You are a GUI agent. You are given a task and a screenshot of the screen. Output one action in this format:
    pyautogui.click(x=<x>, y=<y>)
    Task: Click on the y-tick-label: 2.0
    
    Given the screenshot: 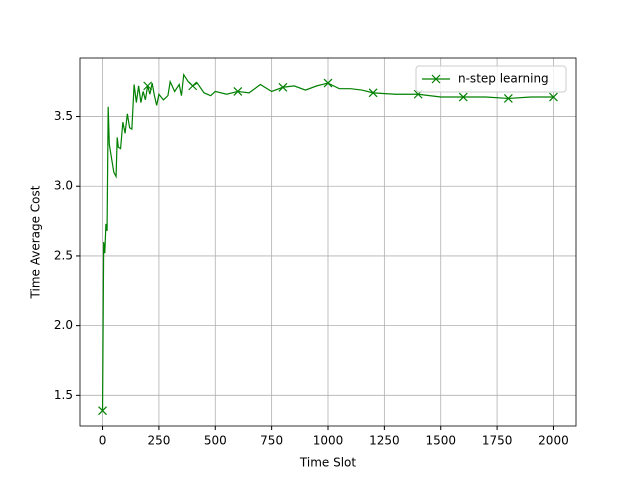 What is the action you would take?
    pyautogui.click(x=63, y=325)
    